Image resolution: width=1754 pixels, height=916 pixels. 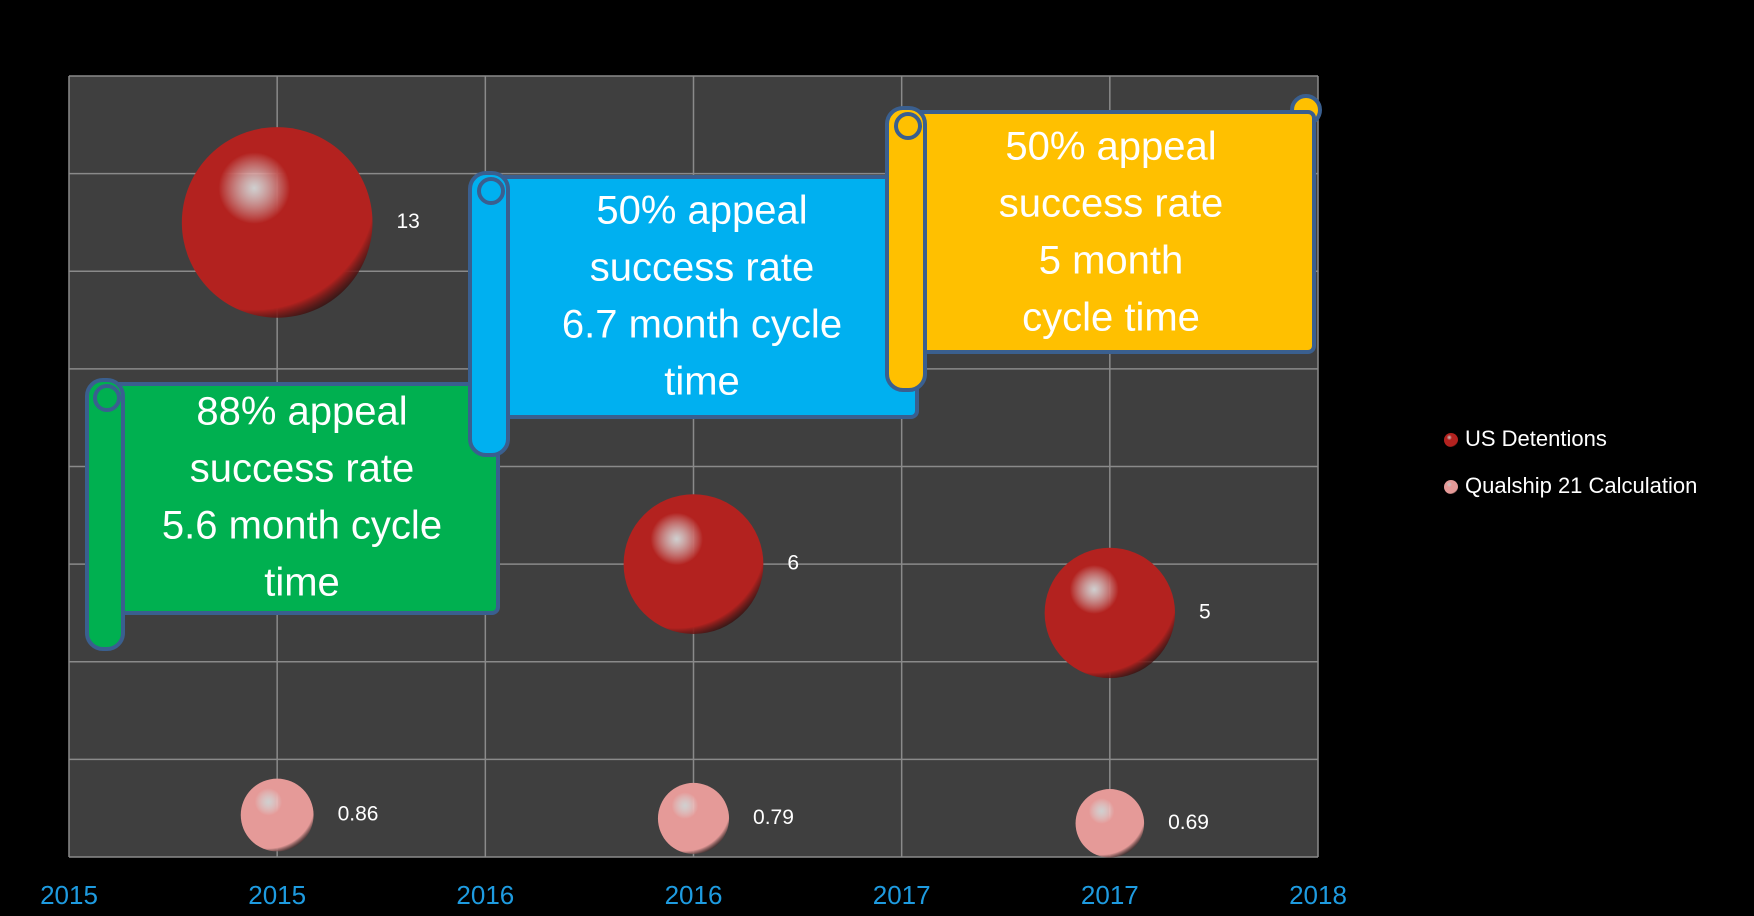 I want to click on legend-label: US Detentions, so click(x=1536, y=438).